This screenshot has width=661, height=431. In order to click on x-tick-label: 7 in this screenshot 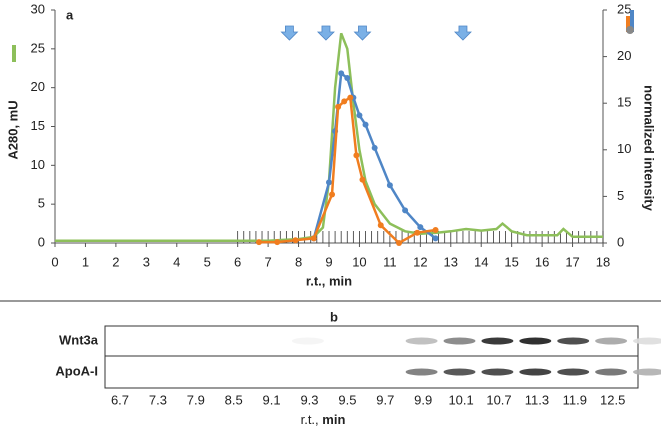, I will do `click(267, 261)`.